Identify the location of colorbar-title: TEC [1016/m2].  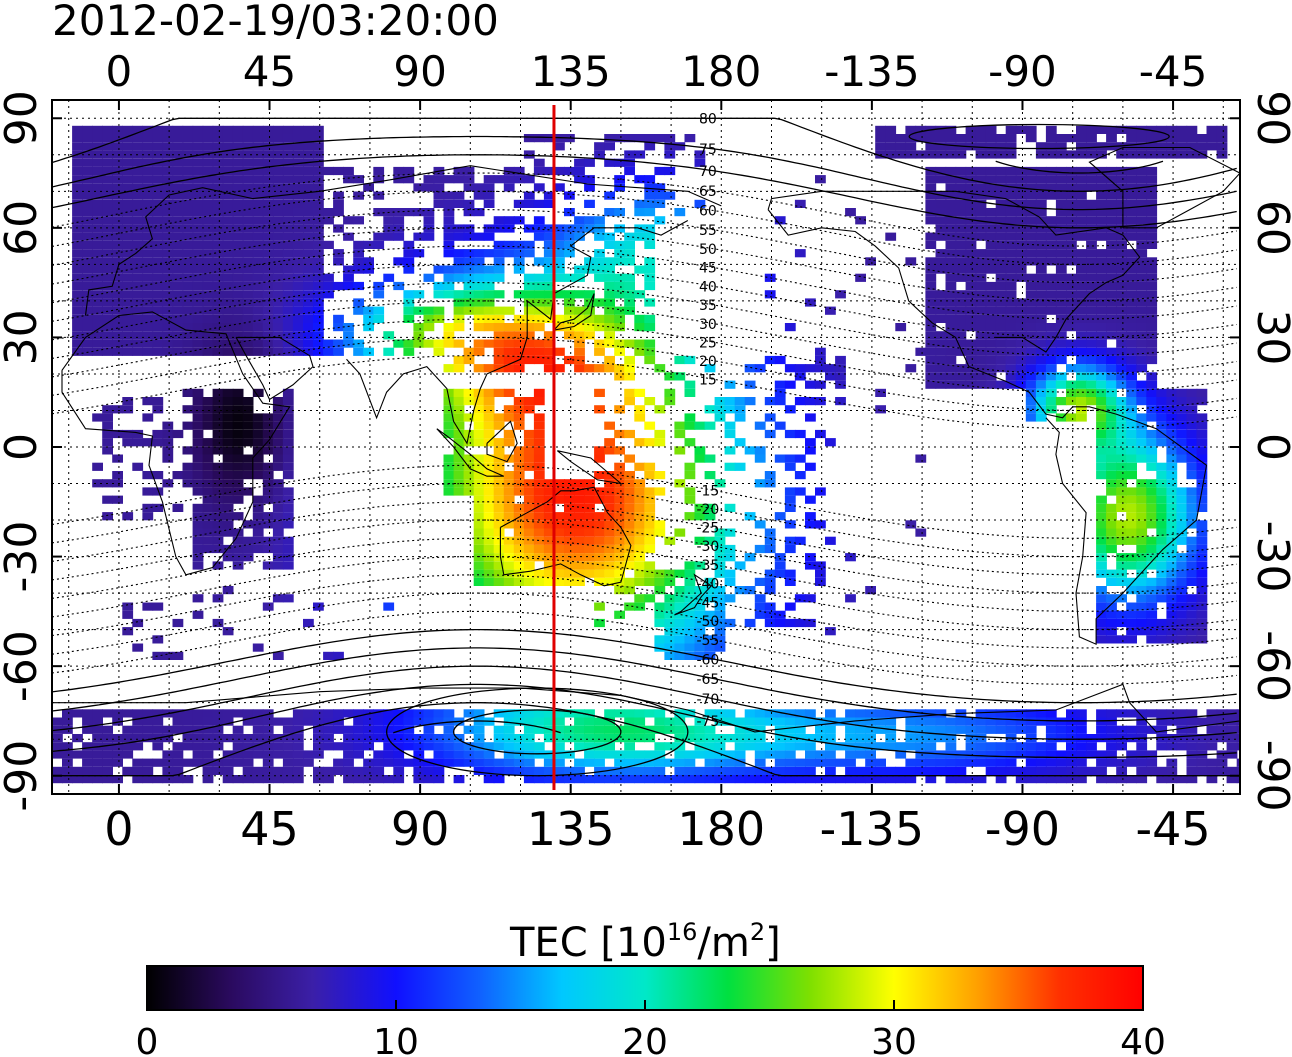
(645, 942).